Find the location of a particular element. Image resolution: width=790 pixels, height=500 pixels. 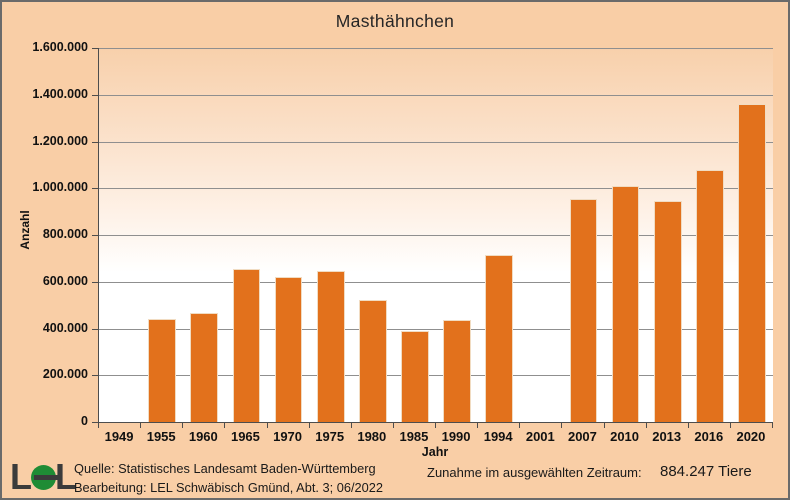

logo-letter-l1: L is located at coordinates (21, 476).